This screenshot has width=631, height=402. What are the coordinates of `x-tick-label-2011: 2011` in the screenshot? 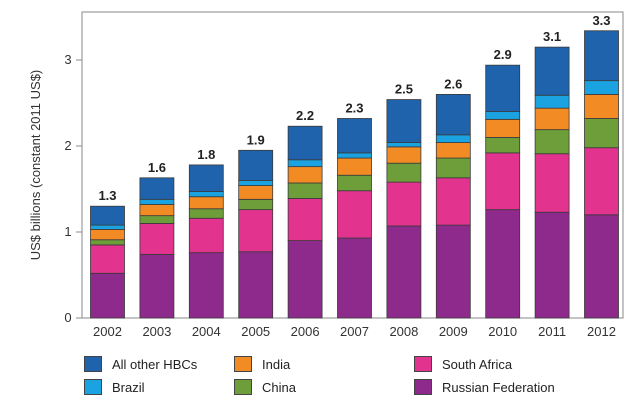 It's located at (552, 331).